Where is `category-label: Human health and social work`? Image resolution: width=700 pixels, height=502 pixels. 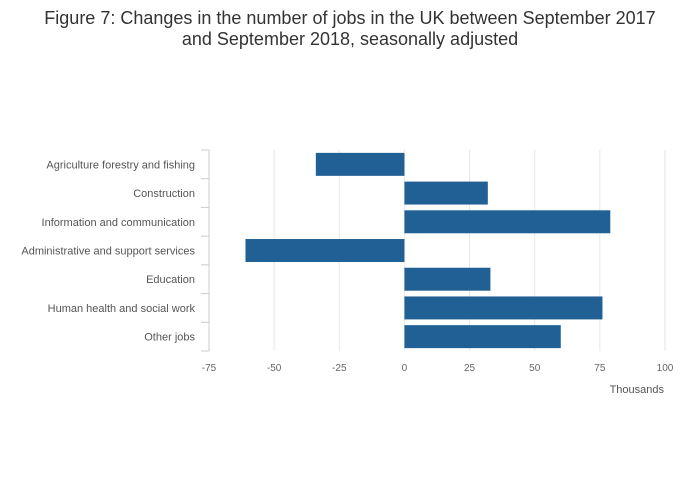 category-label: Human health and social work is located at coordinates (122, 309).